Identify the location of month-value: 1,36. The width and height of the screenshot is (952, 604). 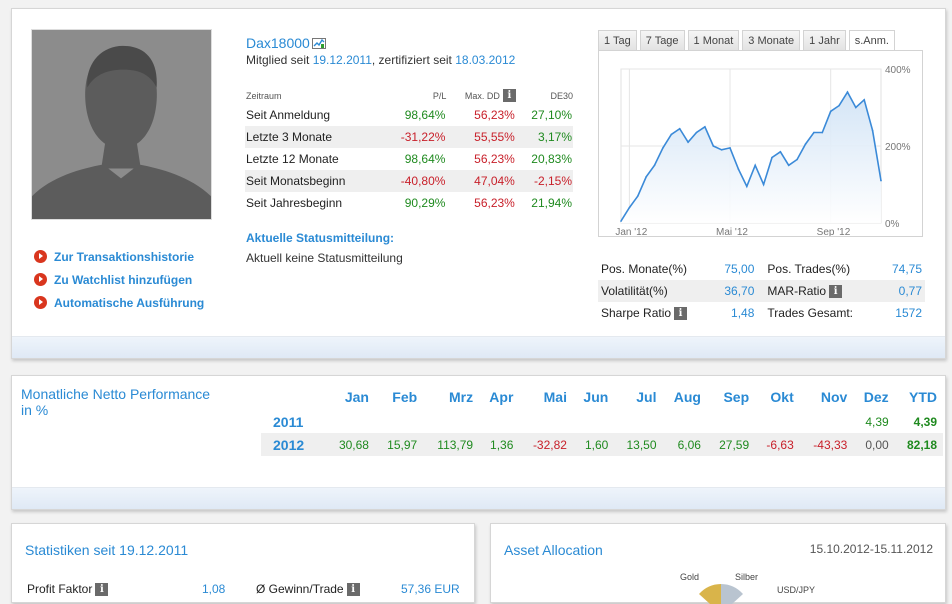
(499, 444).